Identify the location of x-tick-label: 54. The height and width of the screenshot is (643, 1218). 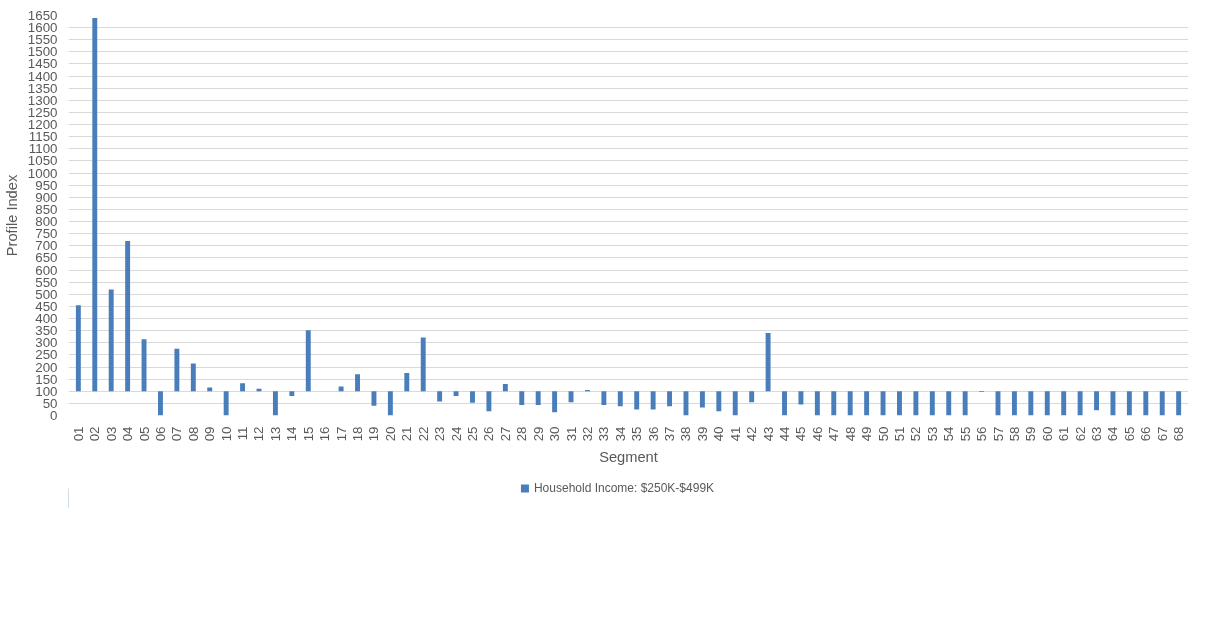
(949, 433).